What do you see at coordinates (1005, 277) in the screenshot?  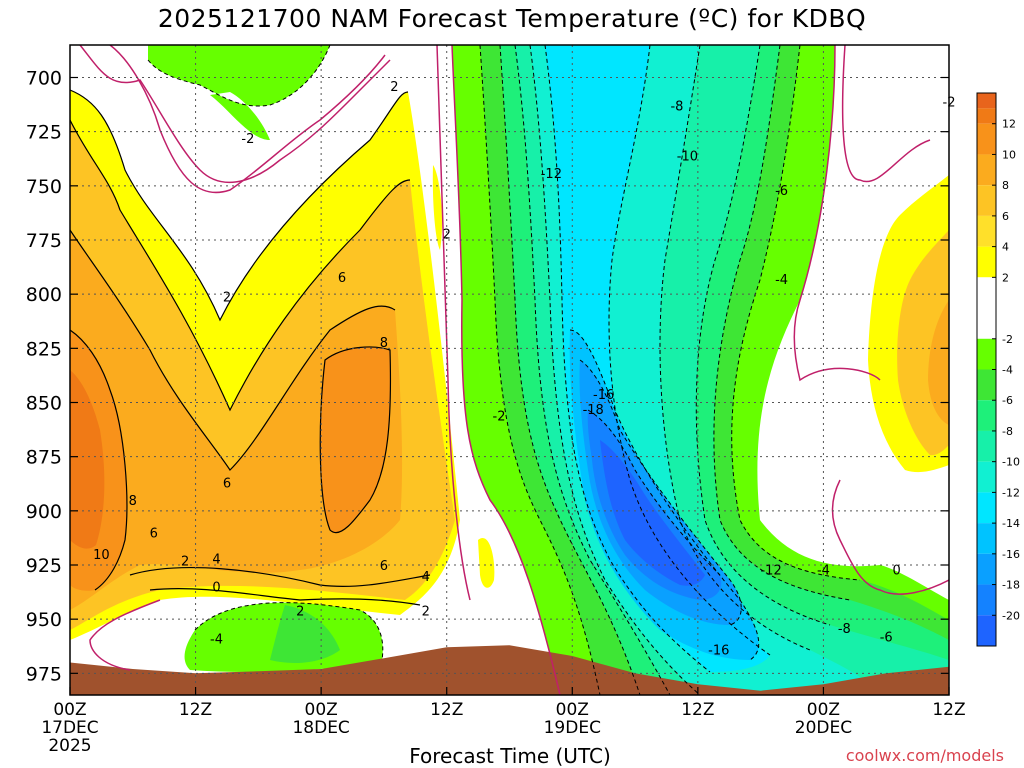 I see `colorbar-label: 2` at bounding box center [1005, 277].